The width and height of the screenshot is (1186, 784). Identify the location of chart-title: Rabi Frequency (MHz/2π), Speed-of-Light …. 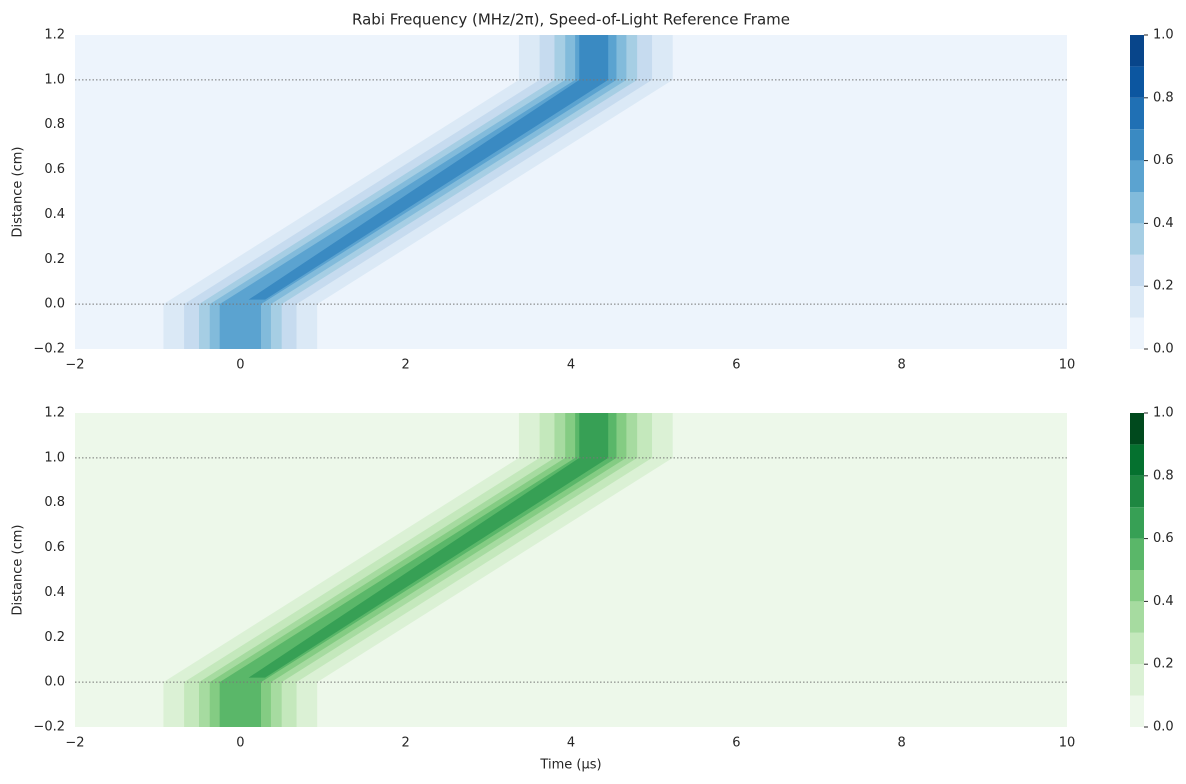
(571, 20).